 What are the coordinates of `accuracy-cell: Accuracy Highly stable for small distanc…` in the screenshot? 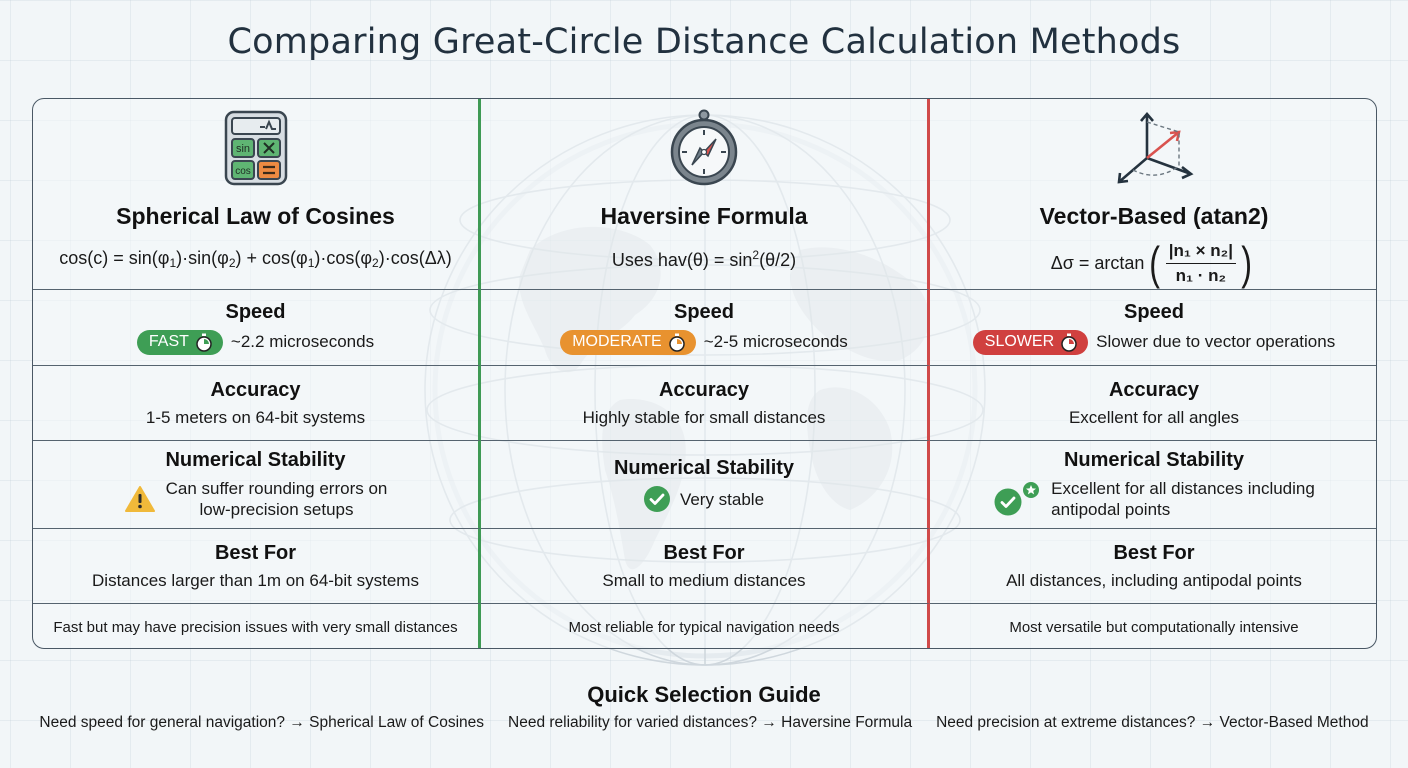 It's located at (705, 403).